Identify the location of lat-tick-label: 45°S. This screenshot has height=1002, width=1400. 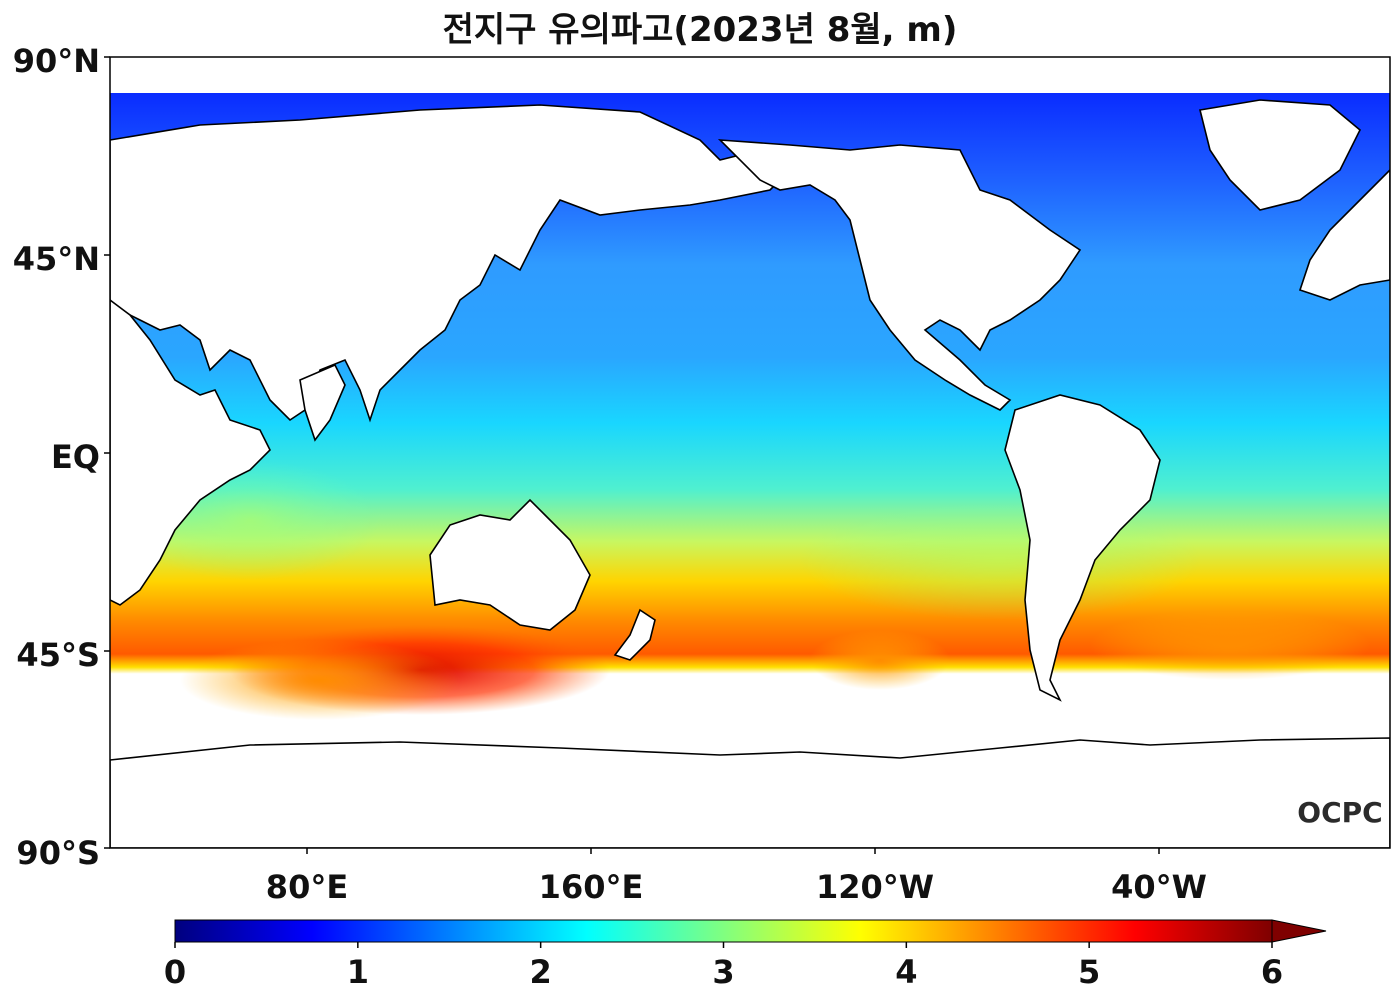
(58, 655).